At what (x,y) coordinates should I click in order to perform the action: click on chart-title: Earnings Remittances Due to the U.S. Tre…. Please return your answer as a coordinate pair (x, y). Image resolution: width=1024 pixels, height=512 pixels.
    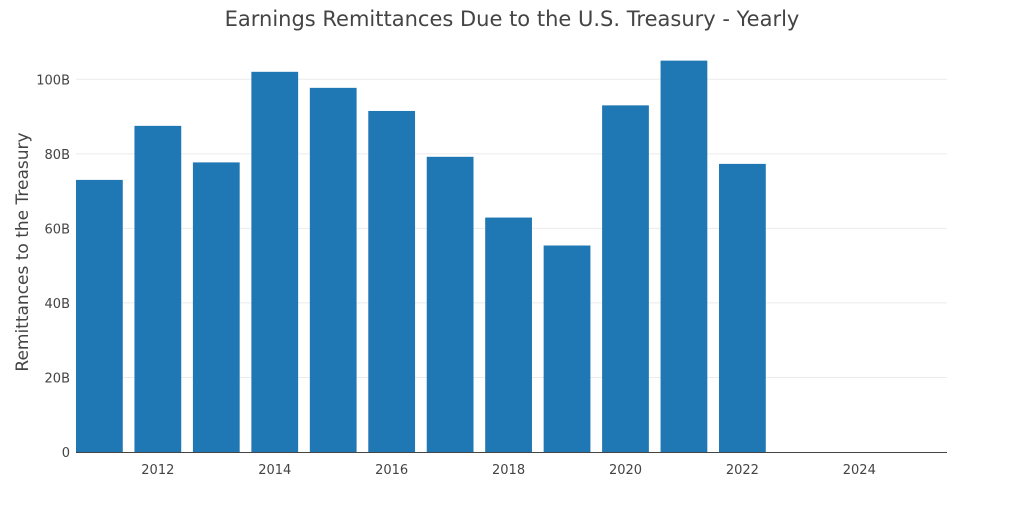
    Looking at the image, I should click on (512, 19).